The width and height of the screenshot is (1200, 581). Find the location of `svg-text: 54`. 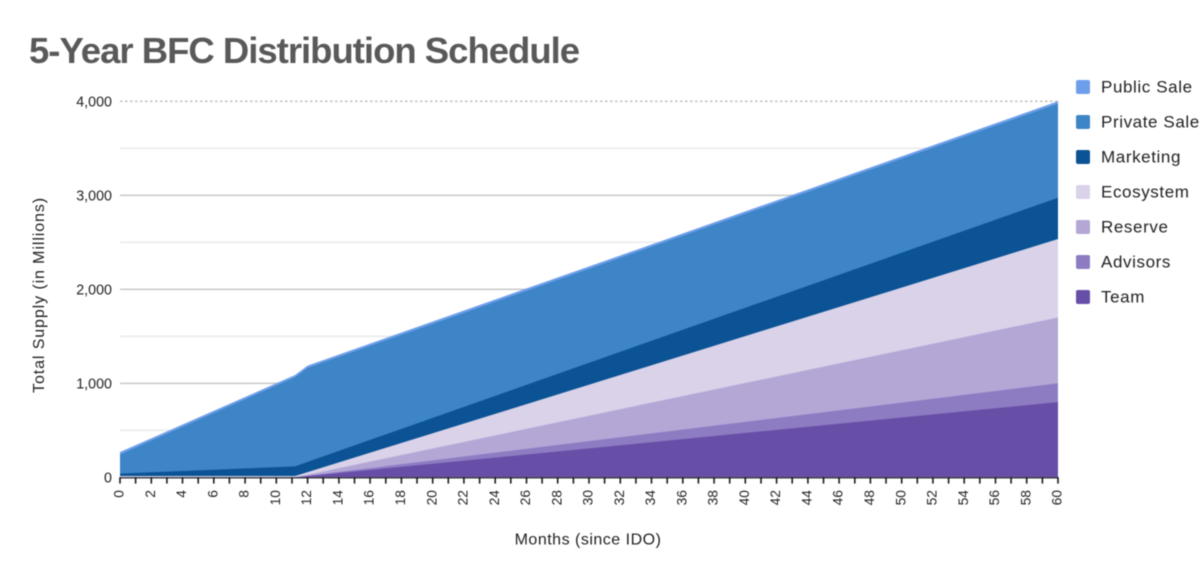

svg-text: 54 is located at coordinates (963, 498).